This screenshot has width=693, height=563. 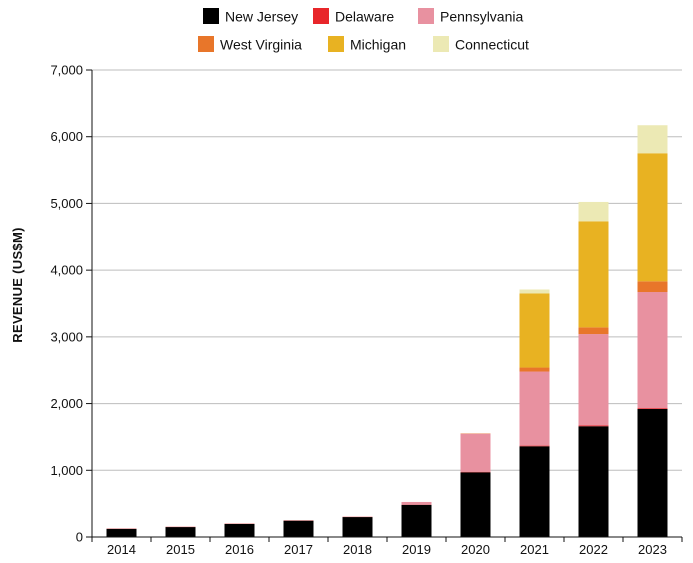 I want to click on y-axis-title: REVENUE (US$M), so click(x=17, y=284).